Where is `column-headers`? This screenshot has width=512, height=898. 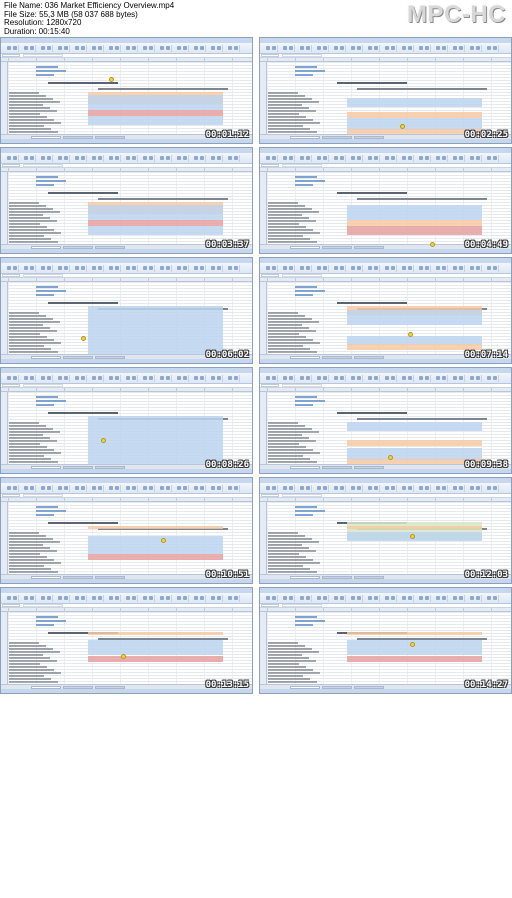
column-headers is located at coordinates (385, 610).